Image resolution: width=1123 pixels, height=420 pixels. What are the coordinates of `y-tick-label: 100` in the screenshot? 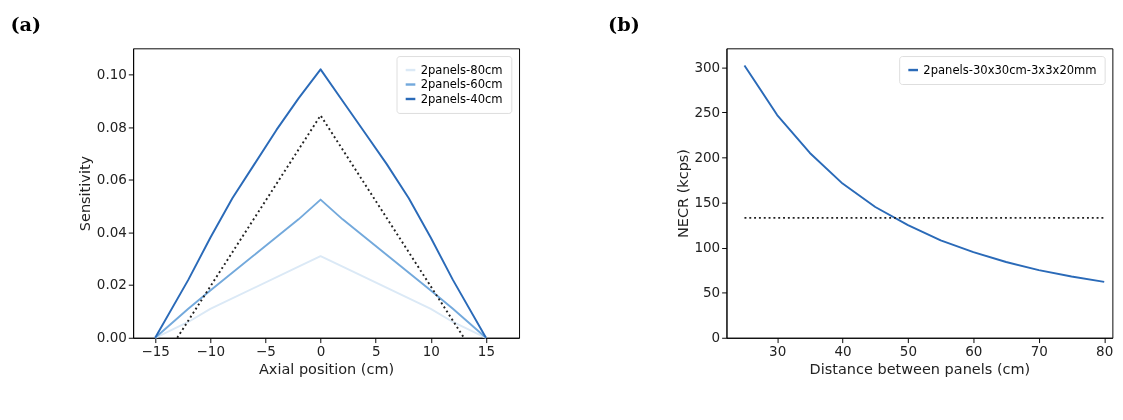 It's located at (707, 246).